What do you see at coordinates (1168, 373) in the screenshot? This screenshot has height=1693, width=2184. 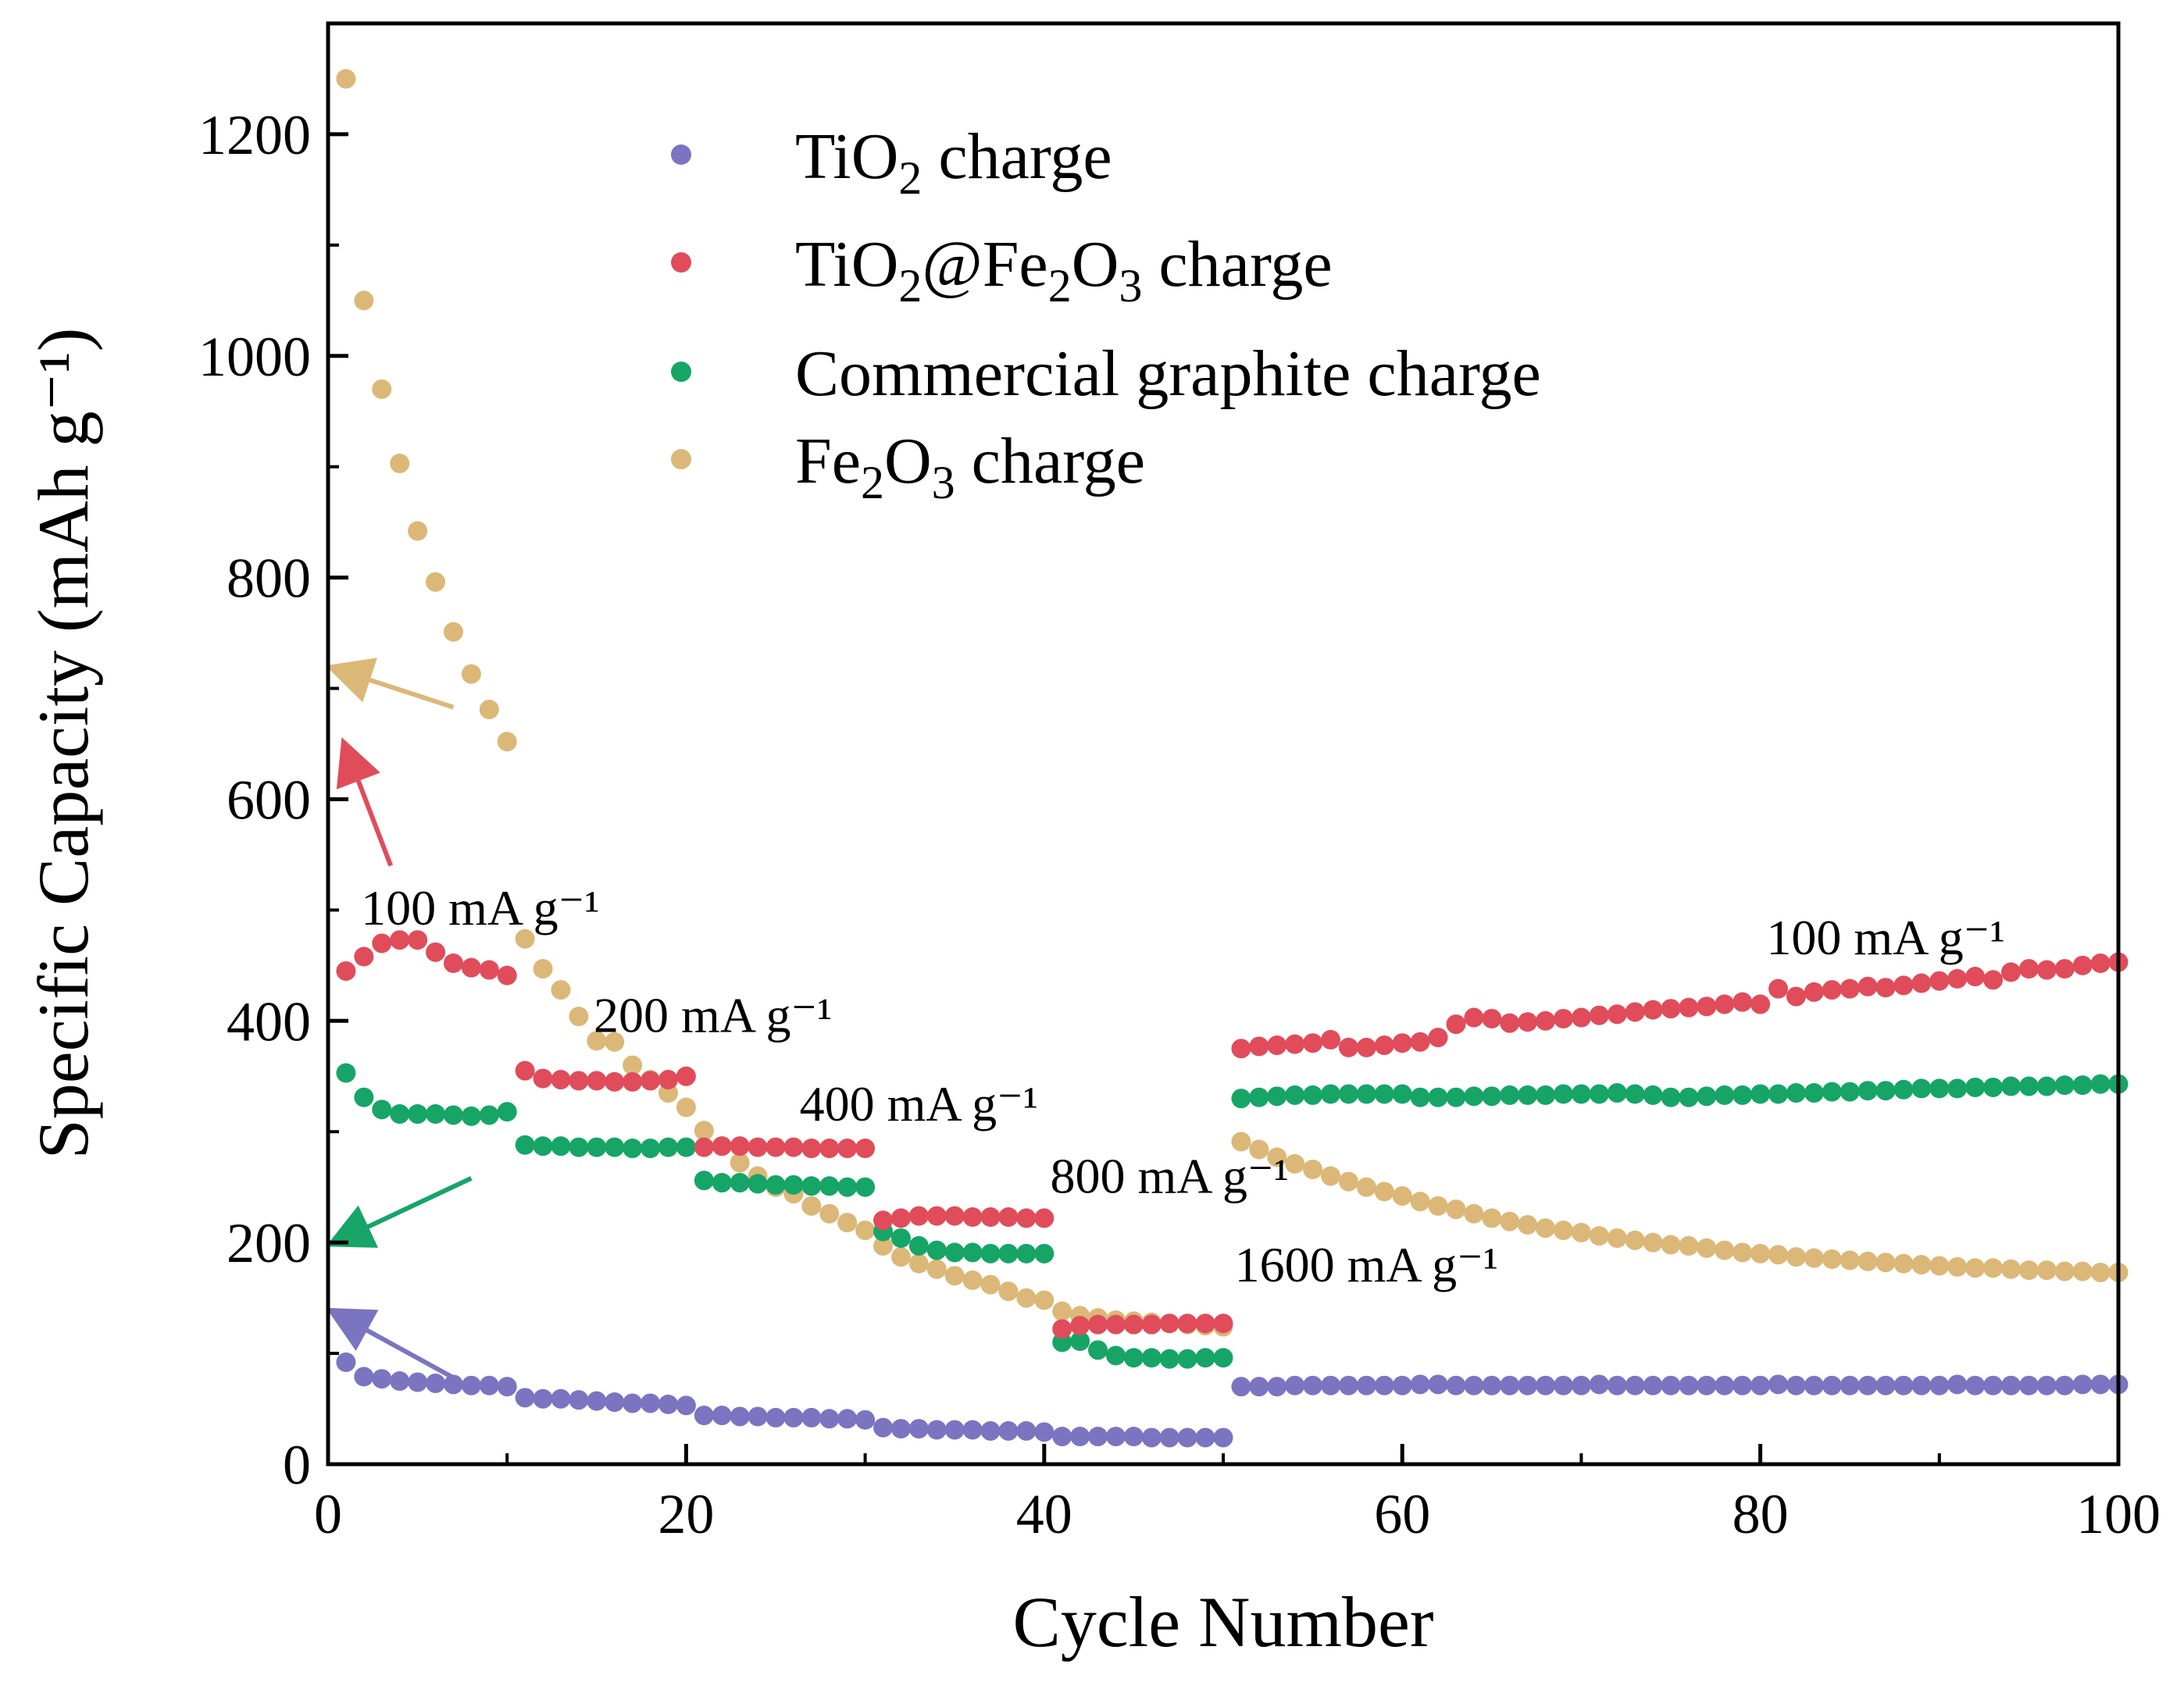 I see `legend-label-graphite: Commercial graphite charge` at bounding box center [1168, 373].